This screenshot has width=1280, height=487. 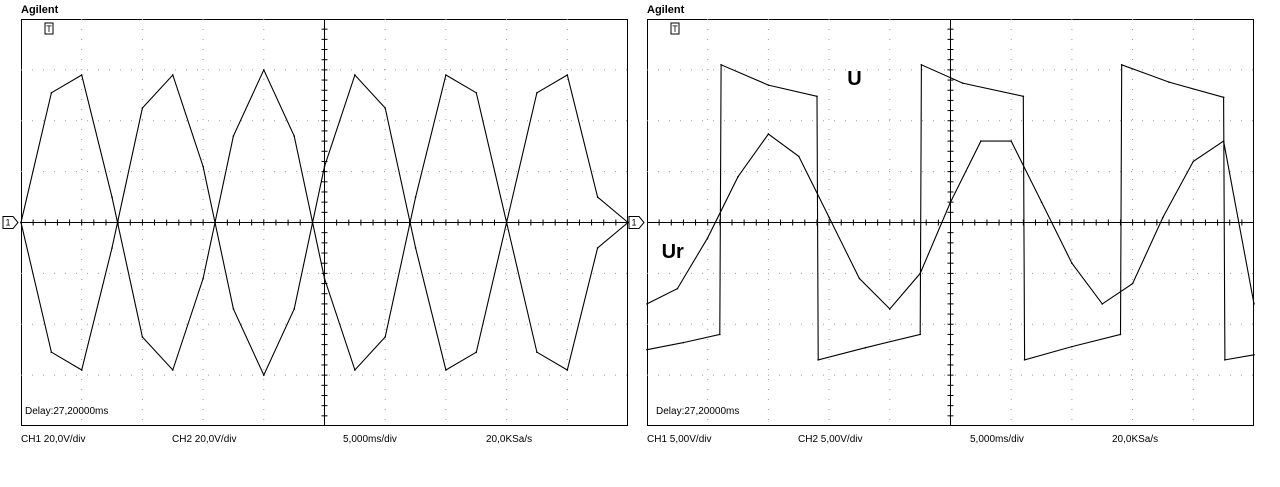 What do you see at coordinates (830, 439) in the screenshot?
I see `ch2-scale: CH2 5,00V/div` at bounding box center [830, 439].